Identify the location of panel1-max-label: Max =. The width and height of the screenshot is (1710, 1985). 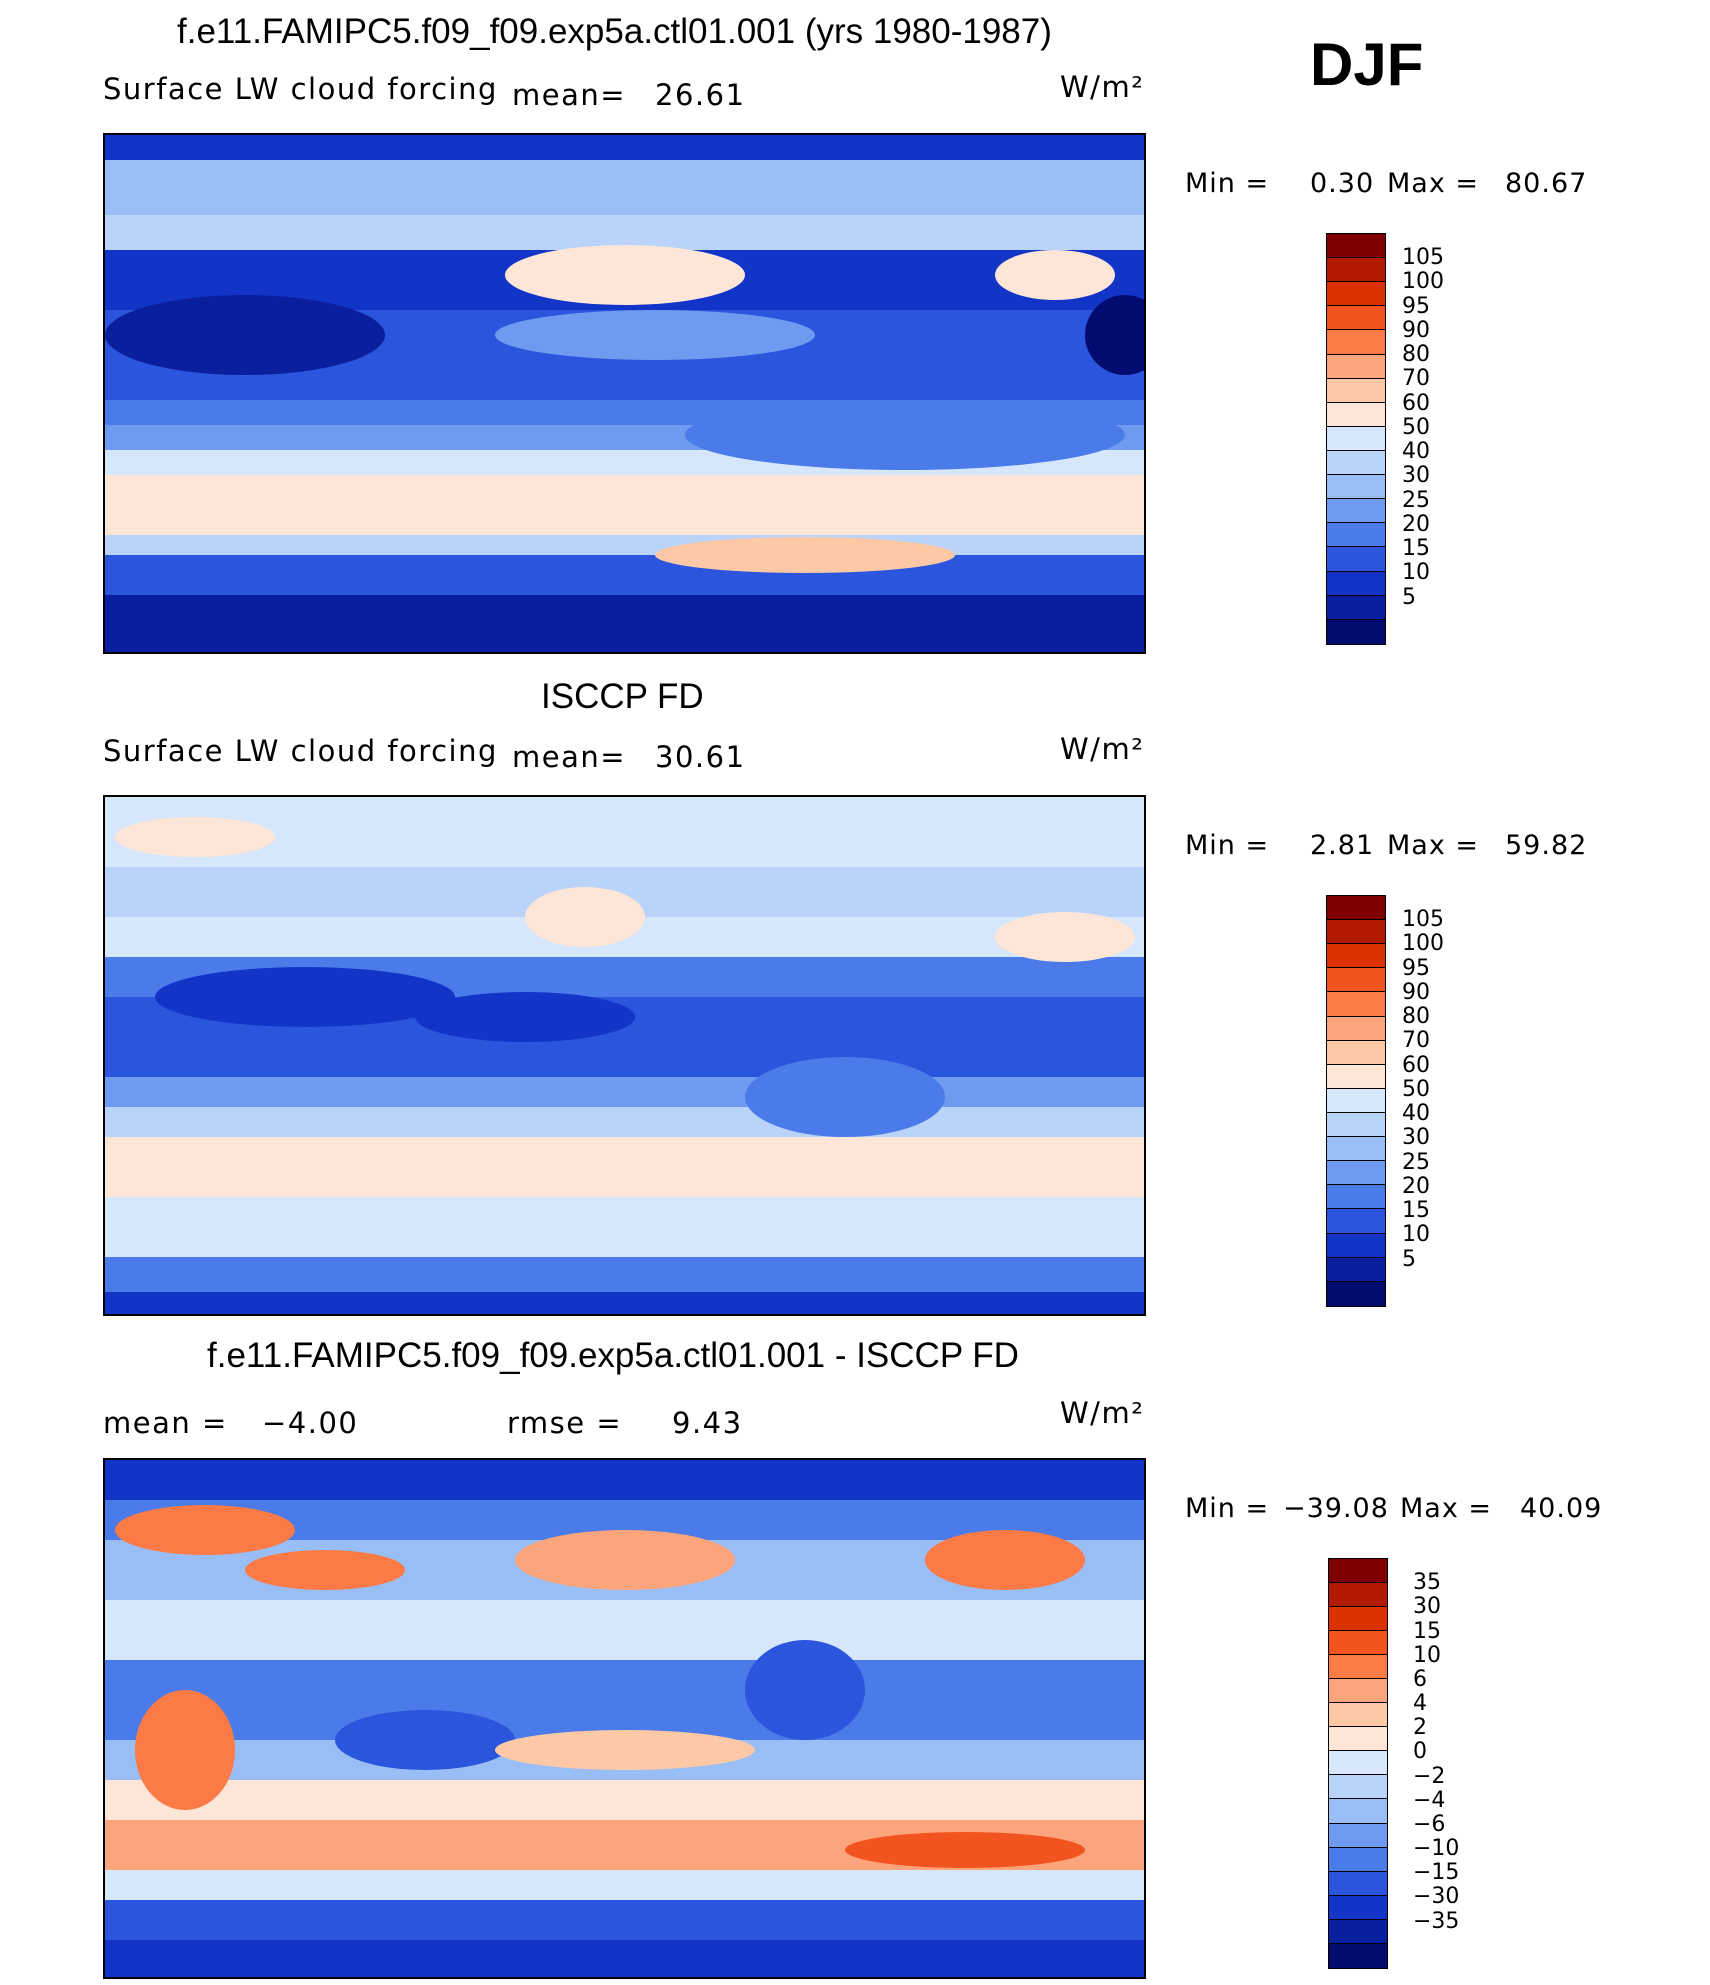
(1433, 183).